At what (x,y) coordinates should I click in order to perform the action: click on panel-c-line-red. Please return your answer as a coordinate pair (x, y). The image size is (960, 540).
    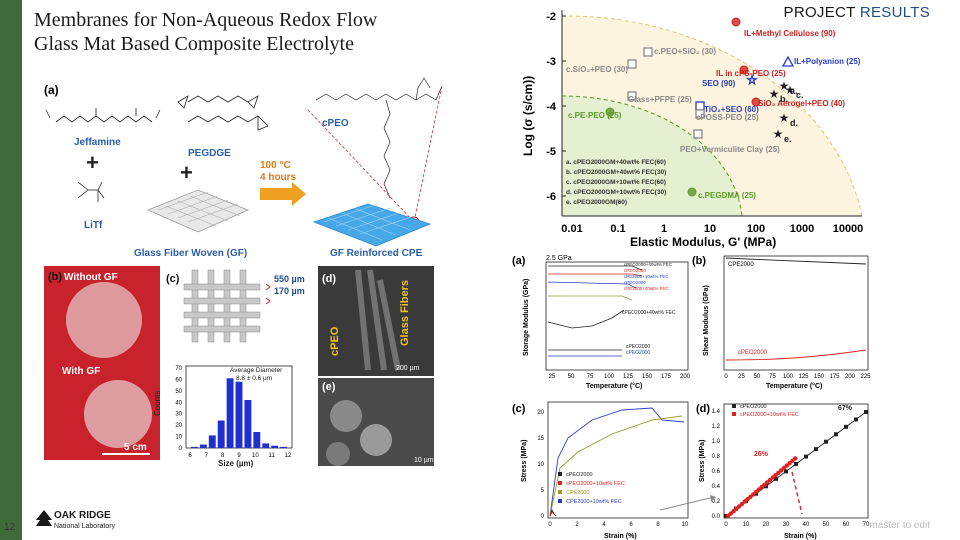
    Looking at the image, I should click on (553, 514).